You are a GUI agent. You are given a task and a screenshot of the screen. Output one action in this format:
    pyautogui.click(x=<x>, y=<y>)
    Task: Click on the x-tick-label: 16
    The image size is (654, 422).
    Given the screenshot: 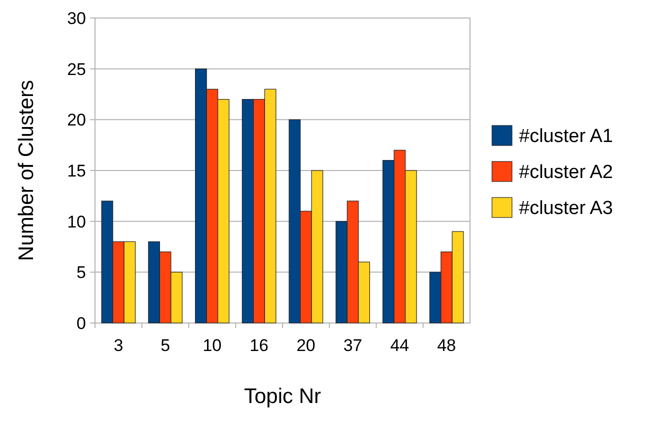 What is the action you would take?
    pyautogui.click(x=259, y=345)
    